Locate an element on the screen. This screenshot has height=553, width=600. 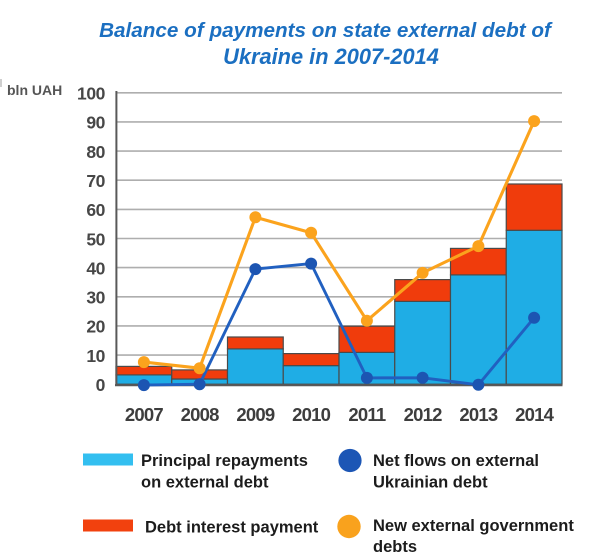
svg-text: Debt interest payment is located at coordinates (232, 528).